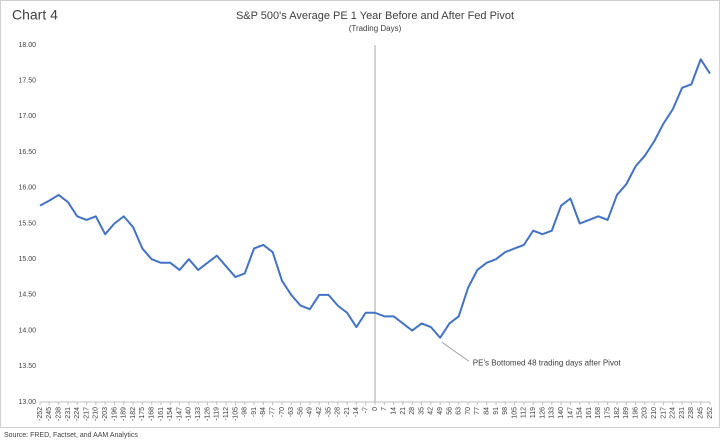  I want to click on x-tick-label: 238, so click(691, 413).